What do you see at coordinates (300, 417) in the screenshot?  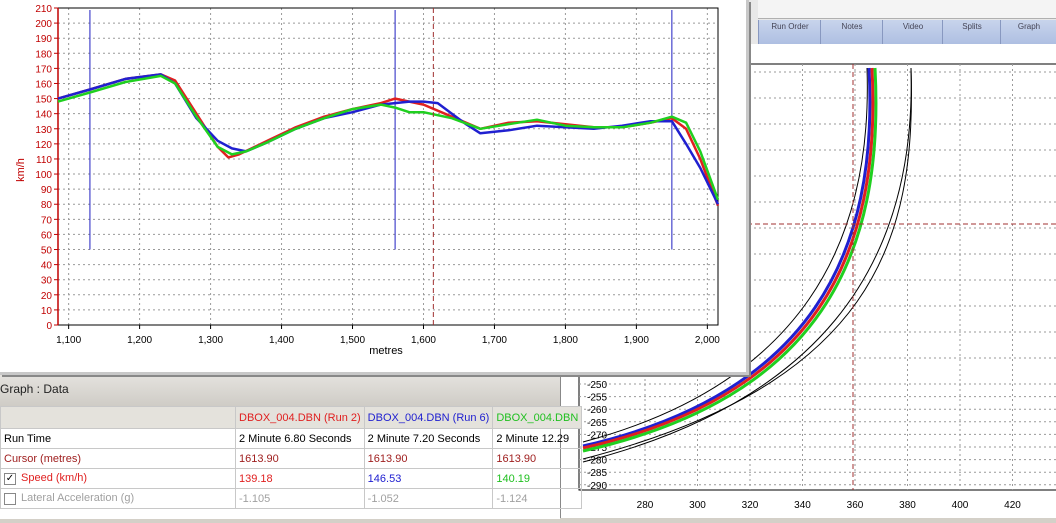 I see `data-header-run2: DBOX_004.DBN (Run 2)` at bounding box center [300, 417].